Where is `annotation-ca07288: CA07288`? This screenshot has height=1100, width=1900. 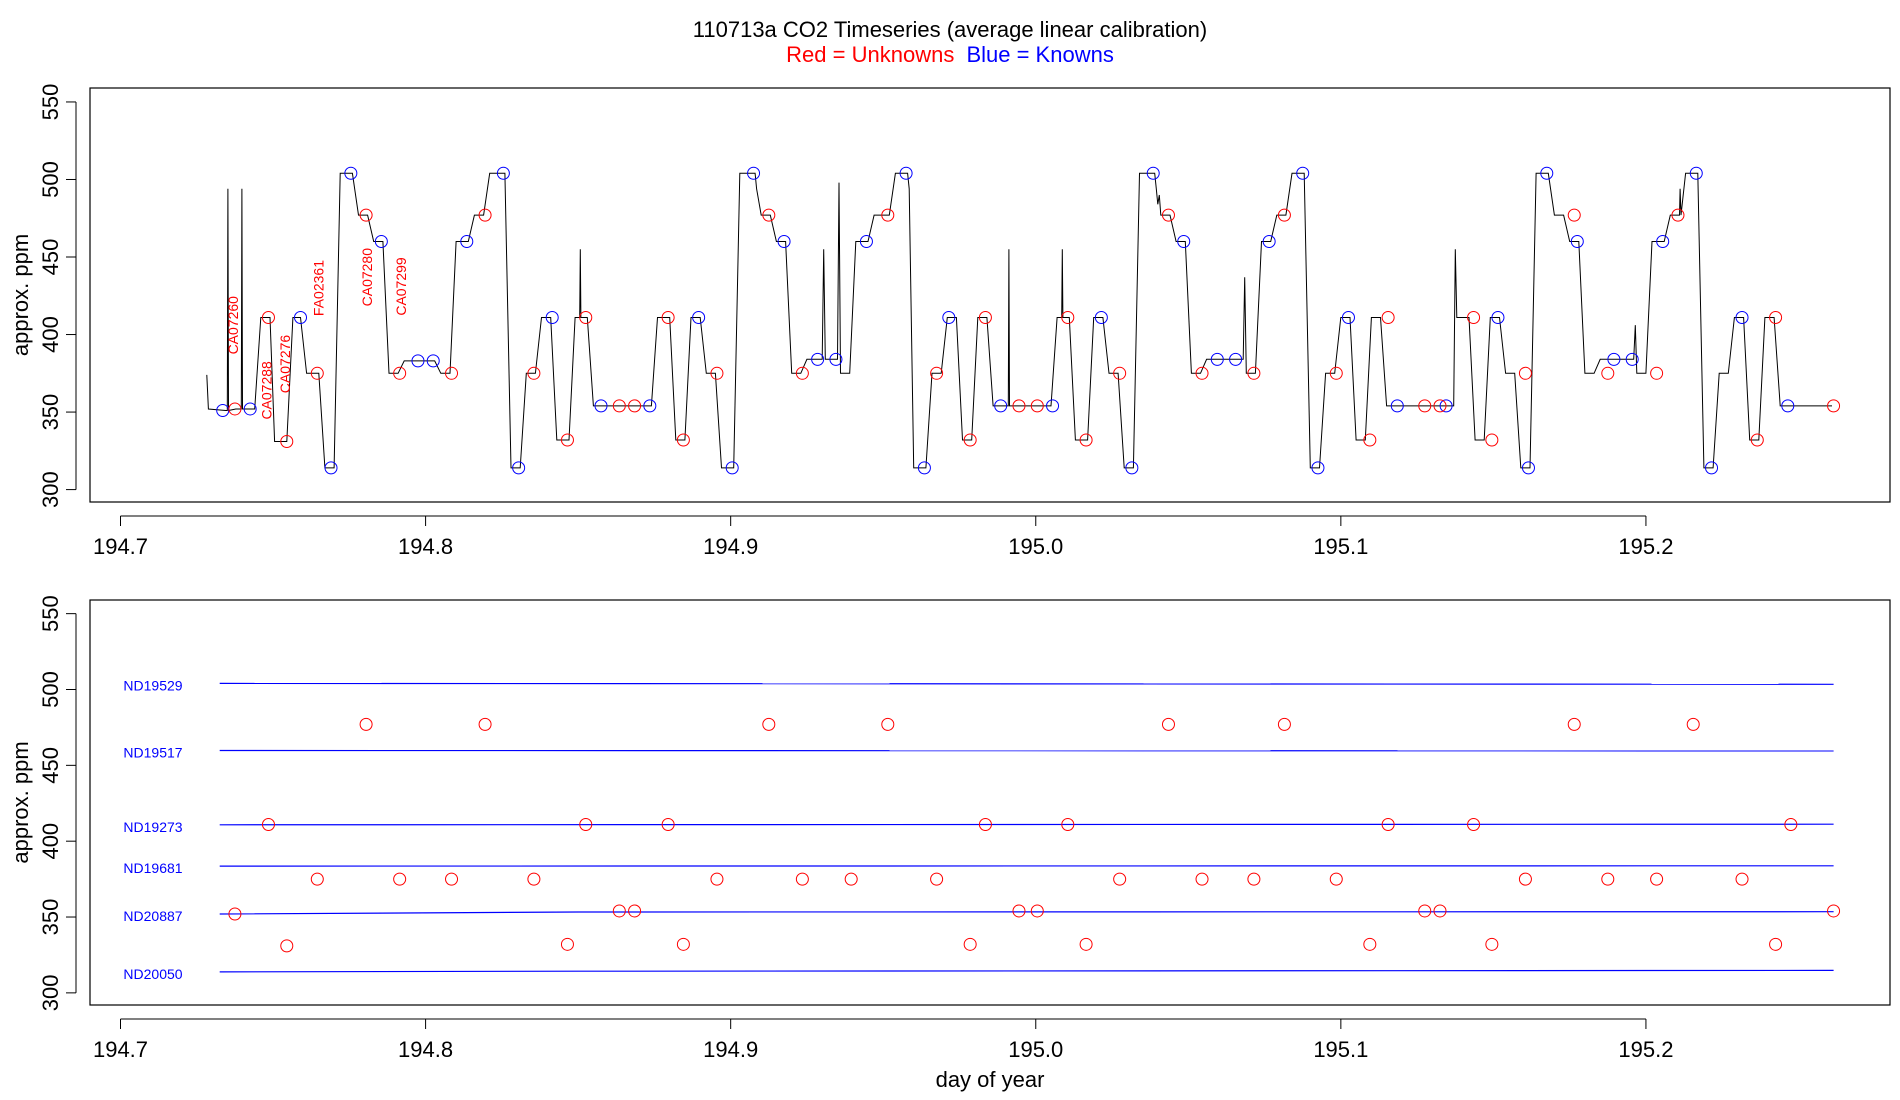
annotation-ca07288: CA07288 is located at coordinates (267, 390).